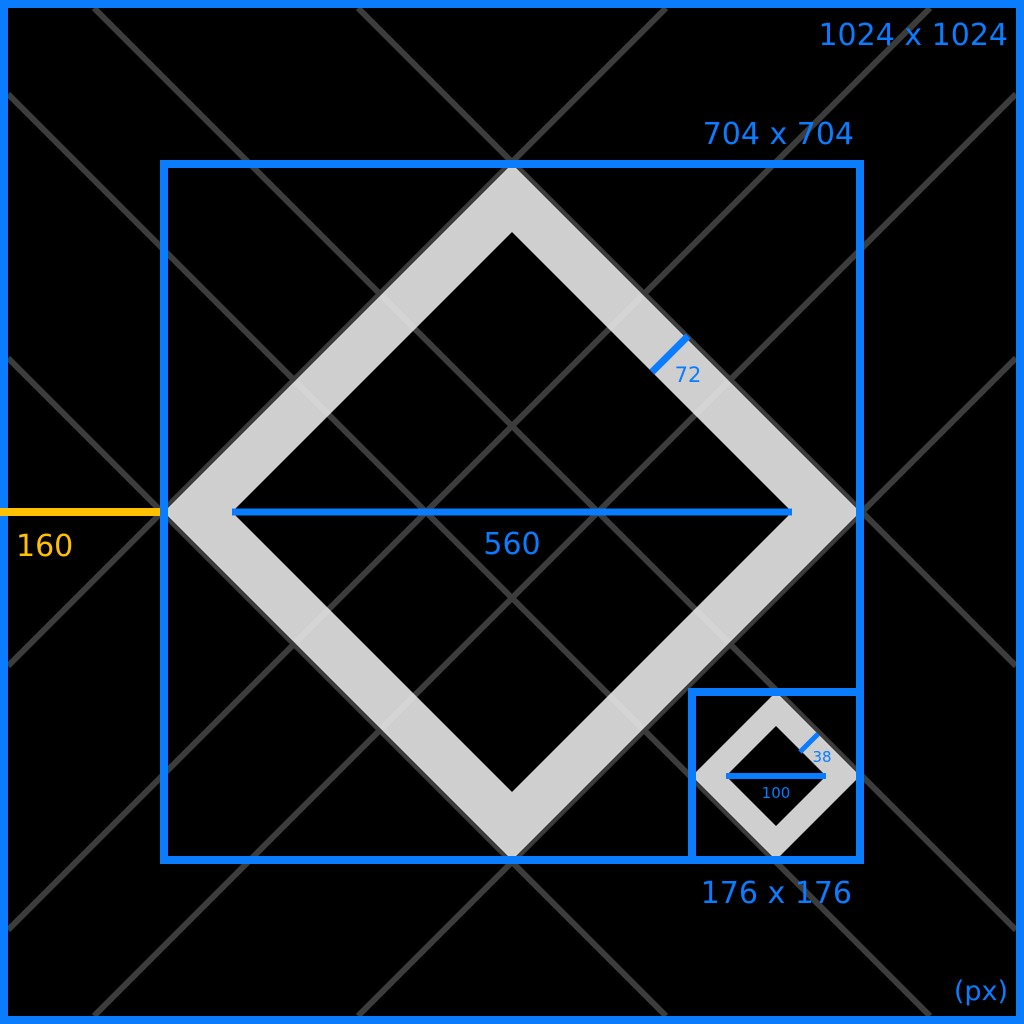 This screenshot has width=1024, height=1024. What do you see at coordinates (809, 743) in the screenshot?
I see `stroke-small-line` at bounding box center [809, 743].